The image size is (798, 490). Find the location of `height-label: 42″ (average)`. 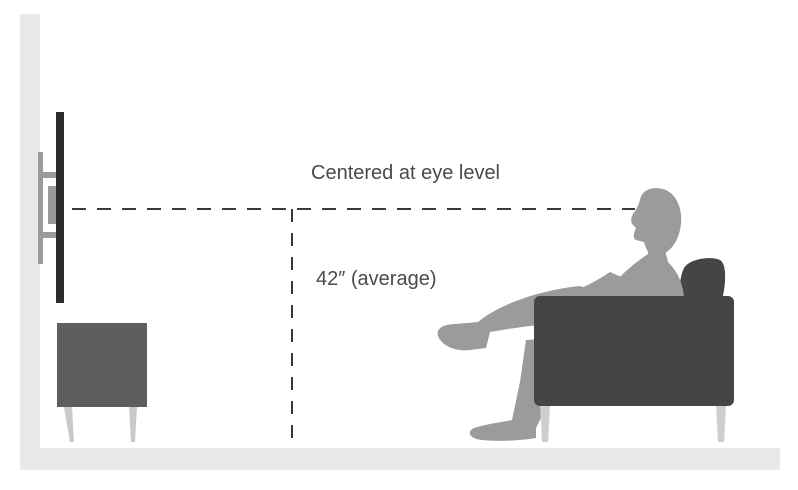

height-label: 42″ (average) is located at coordinates (376, 279).